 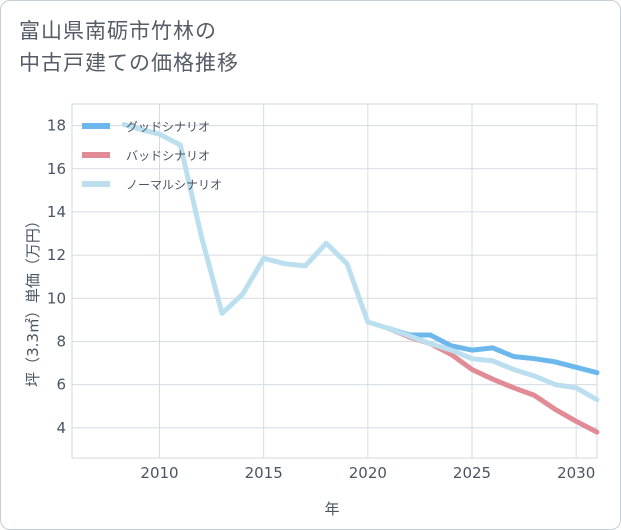 What do you see at coordinates (129, 47) in the screenshot?
I see `chart-title: 富山県南砺市竹林の 中古戸建ての価格推移` at bounding box center [129, 47].